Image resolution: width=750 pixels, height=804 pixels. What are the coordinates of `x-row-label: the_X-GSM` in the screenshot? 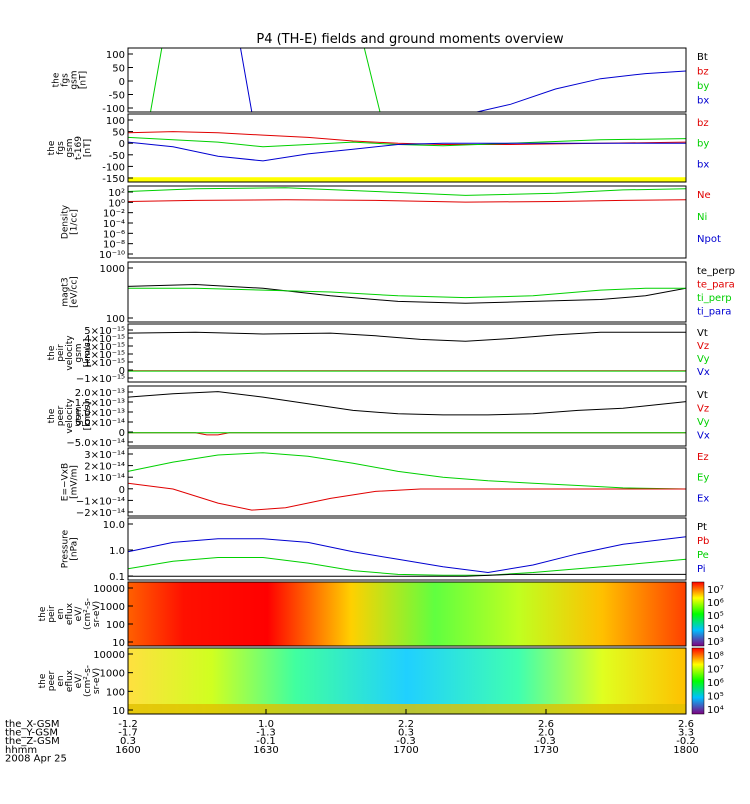 It's located at (32, 724).